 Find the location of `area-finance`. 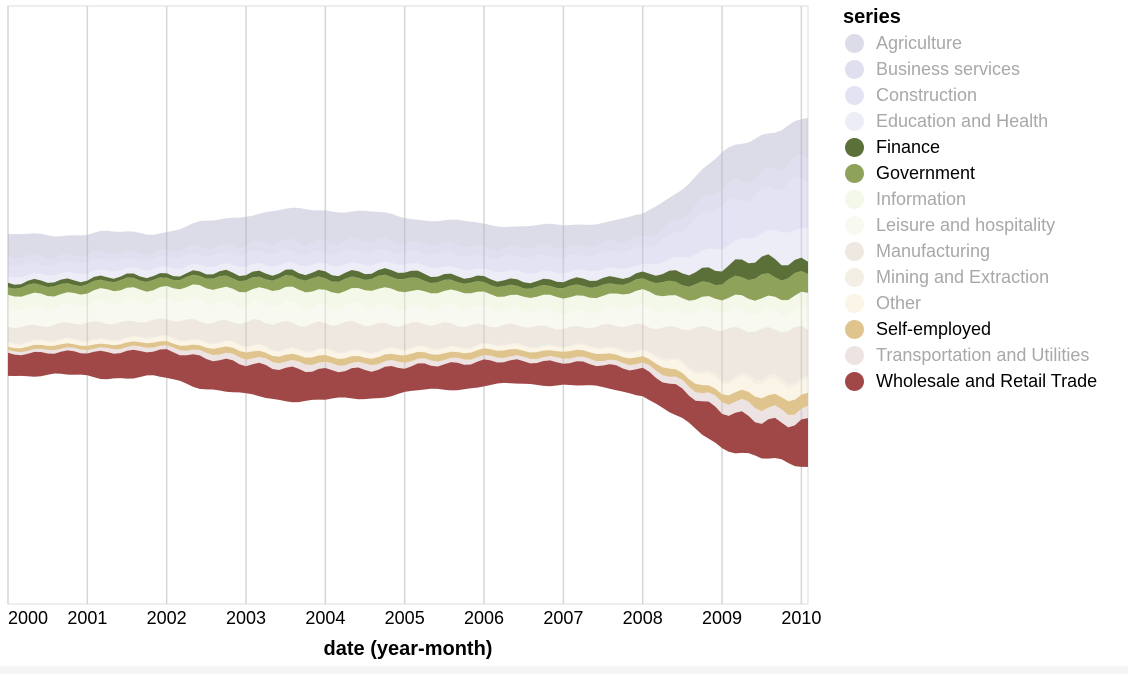

area-finance is located at coordinates (408, 271).